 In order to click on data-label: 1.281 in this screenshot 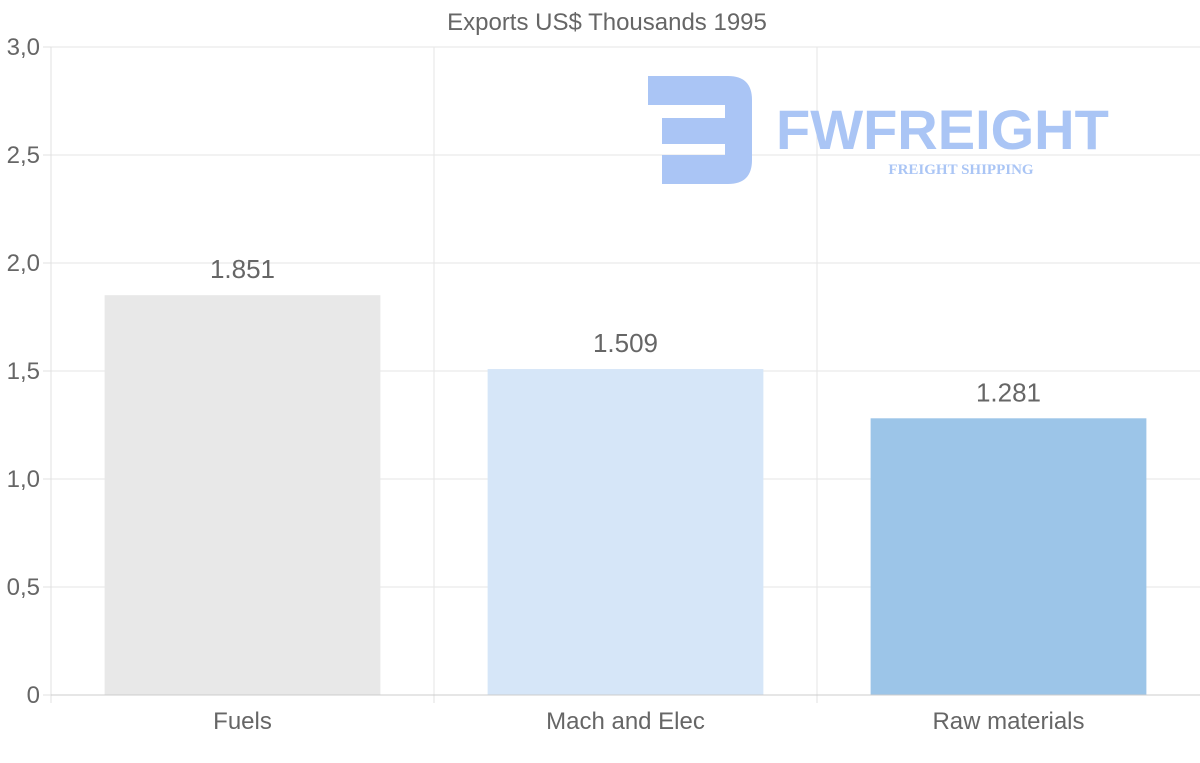, I will do `click(1008, 392)`.